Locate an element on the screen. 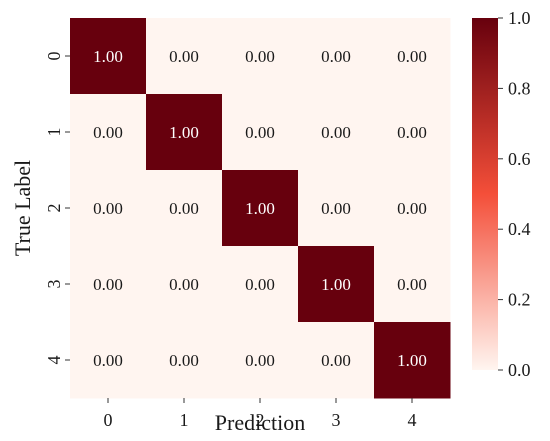  cell-label-0-1: 0.00 is located at coordinates (184, 56).